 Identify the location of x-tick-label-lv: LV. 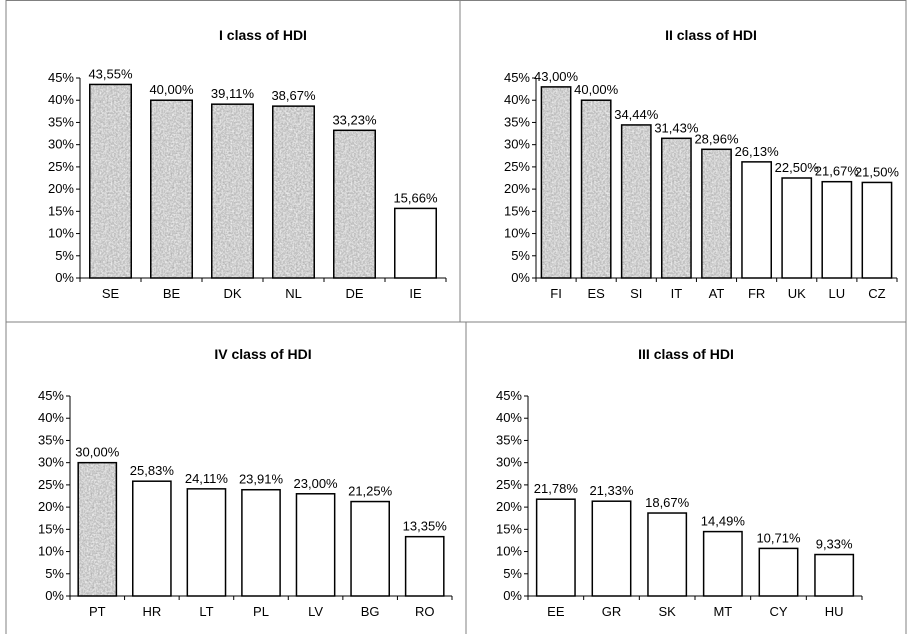
(315, 611).